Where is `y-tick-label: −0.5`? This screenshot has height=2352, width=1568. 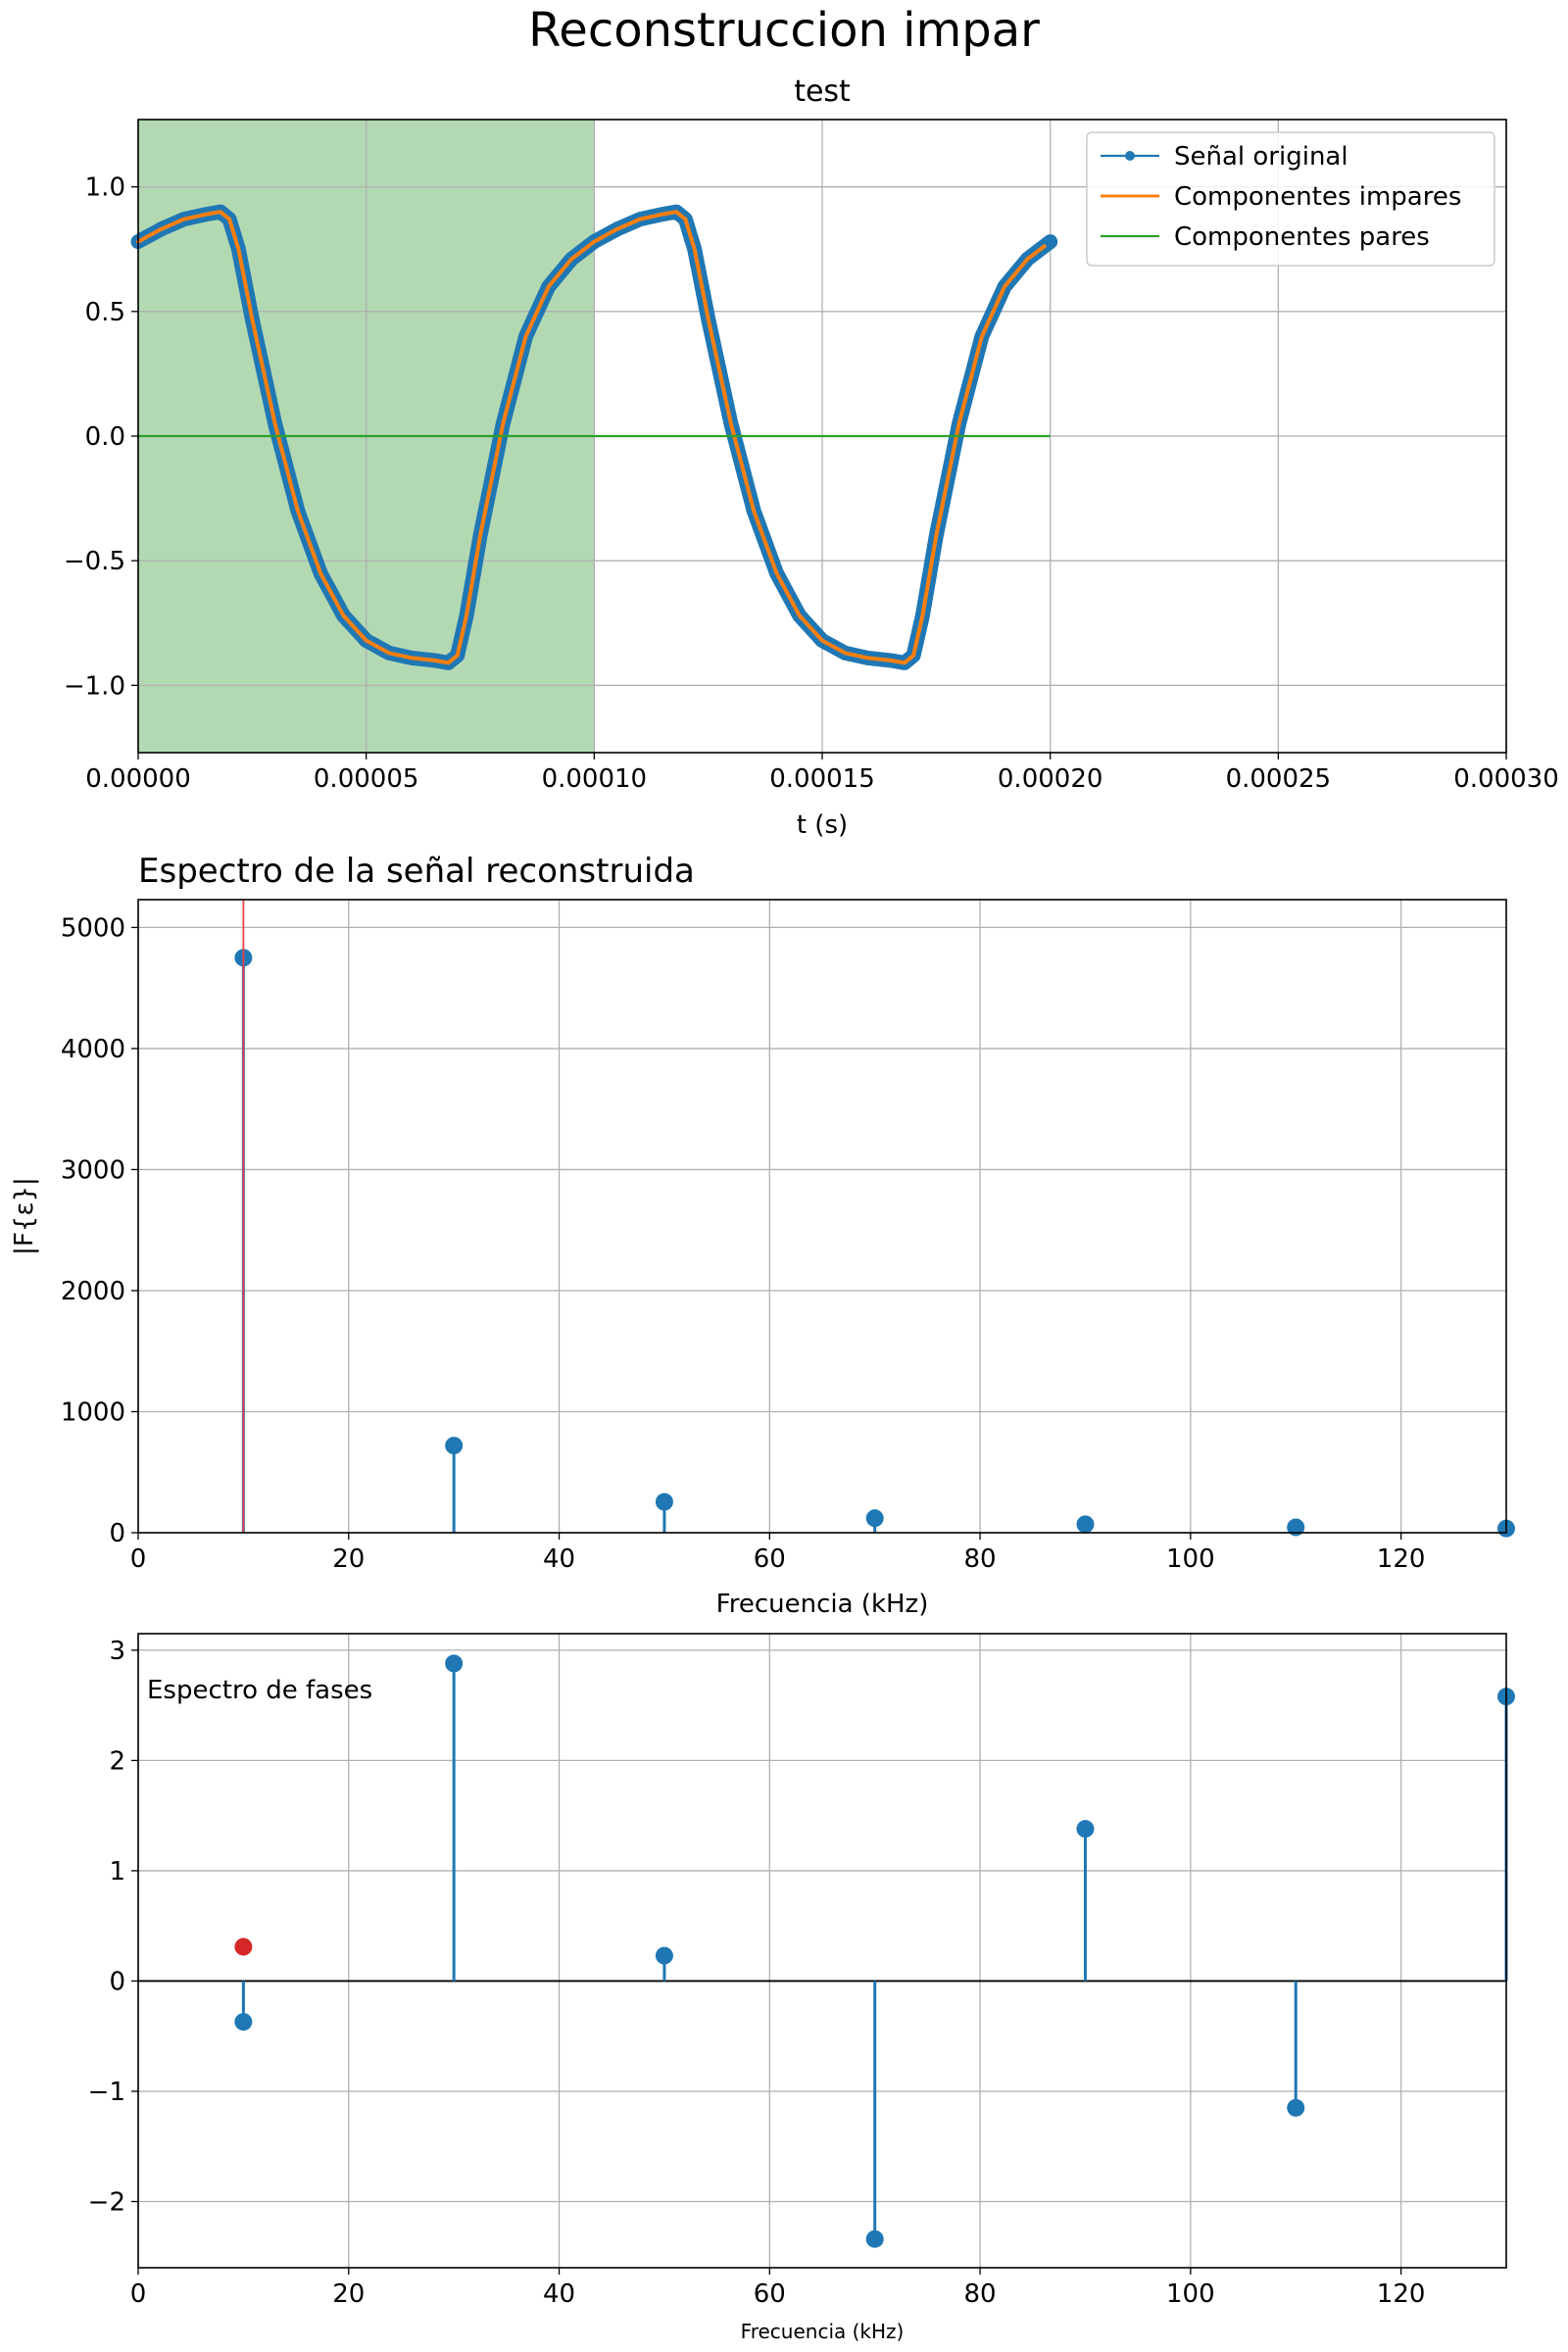 y-tick-label: −0.5 is located at coordinates (94, 561).